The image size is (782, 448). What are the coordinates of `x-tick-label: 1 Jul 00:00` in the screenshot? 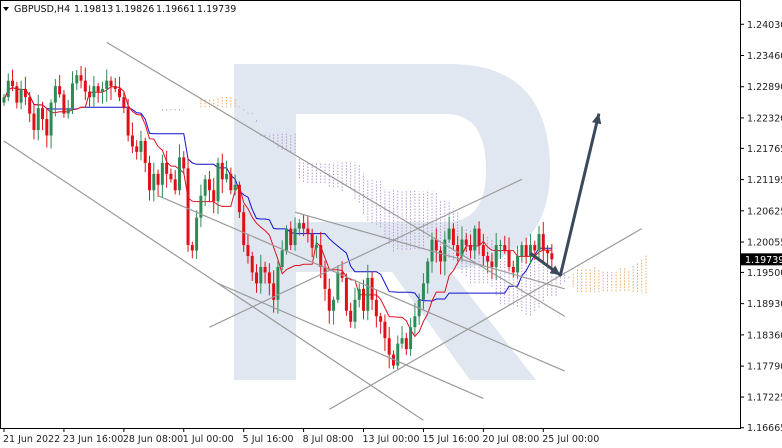 It's located at (208, 439).